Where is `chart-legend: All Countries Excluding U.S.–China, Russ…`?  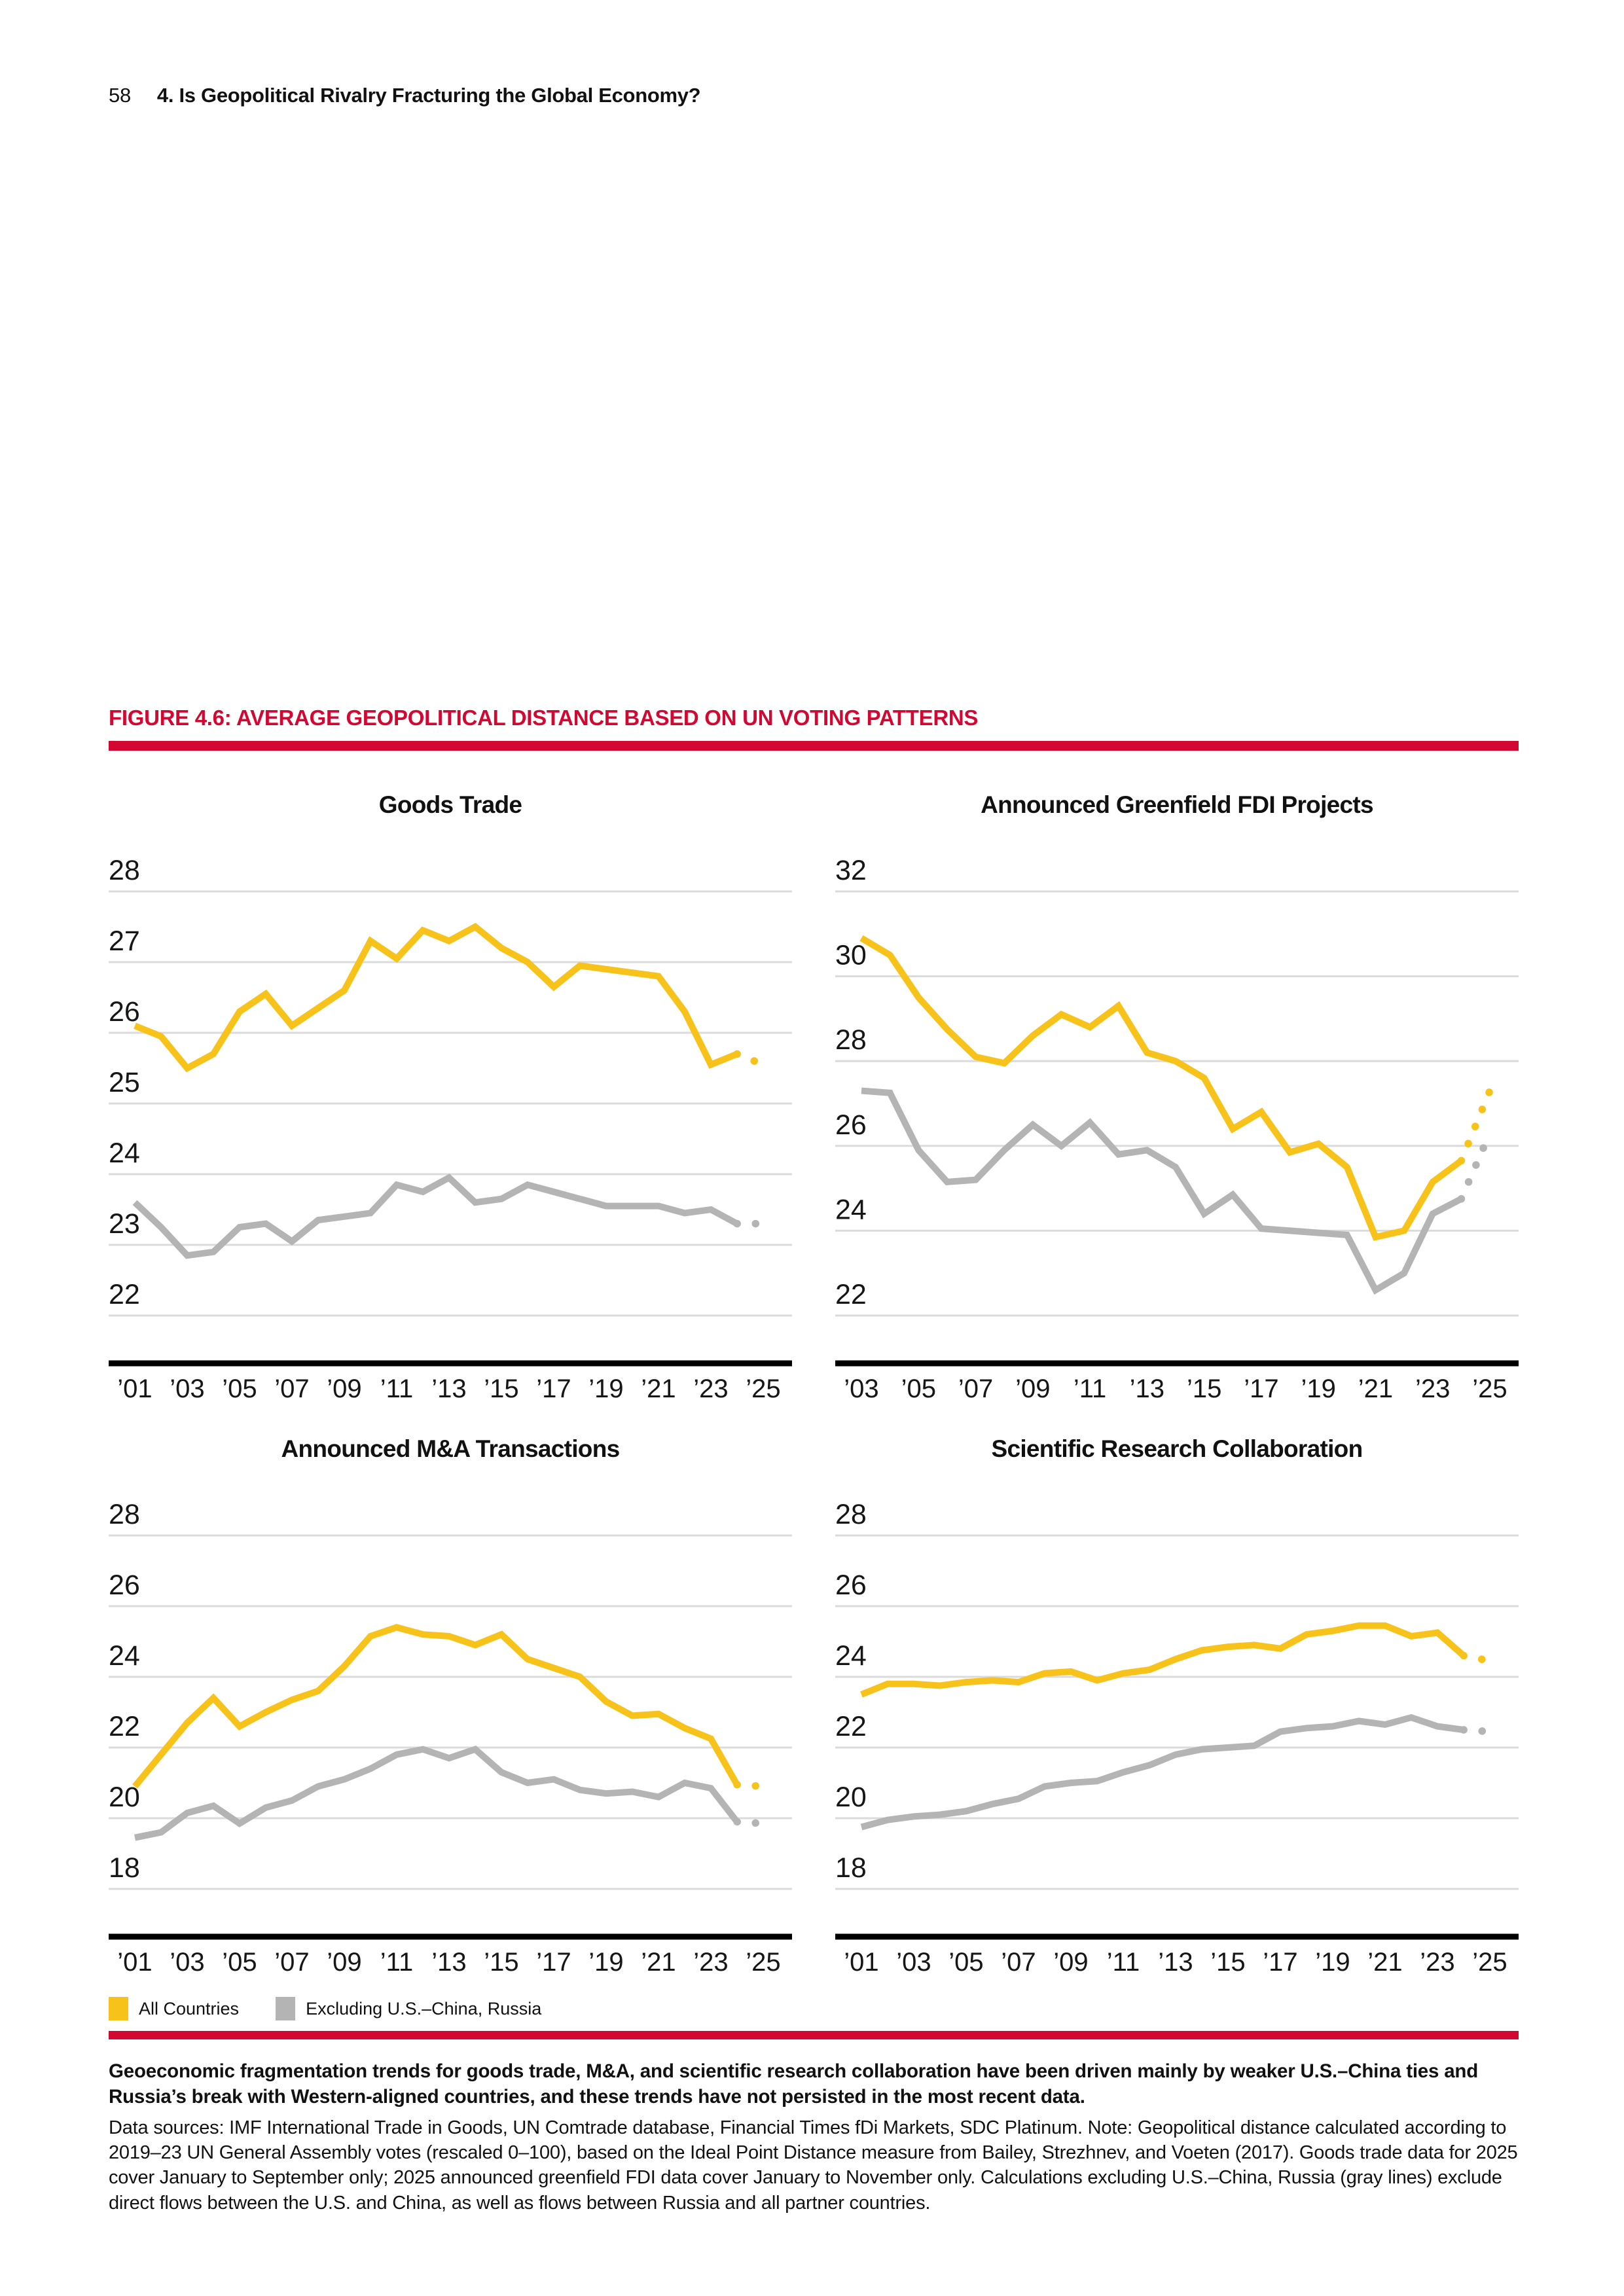 chart-legend: All Countries Excluding U.S.–China, Russ… is located at coordinates (814, 2008).